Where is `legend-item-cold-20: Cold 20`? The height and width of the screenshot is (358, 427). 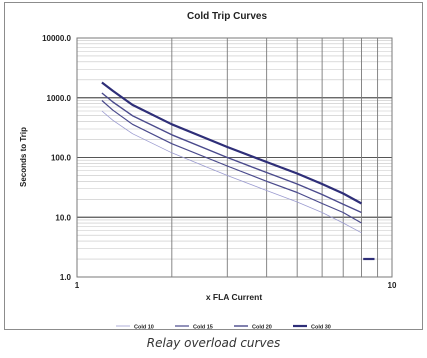 legend-item-cold-20: Cold 20 is located at coordinates (253, 328).